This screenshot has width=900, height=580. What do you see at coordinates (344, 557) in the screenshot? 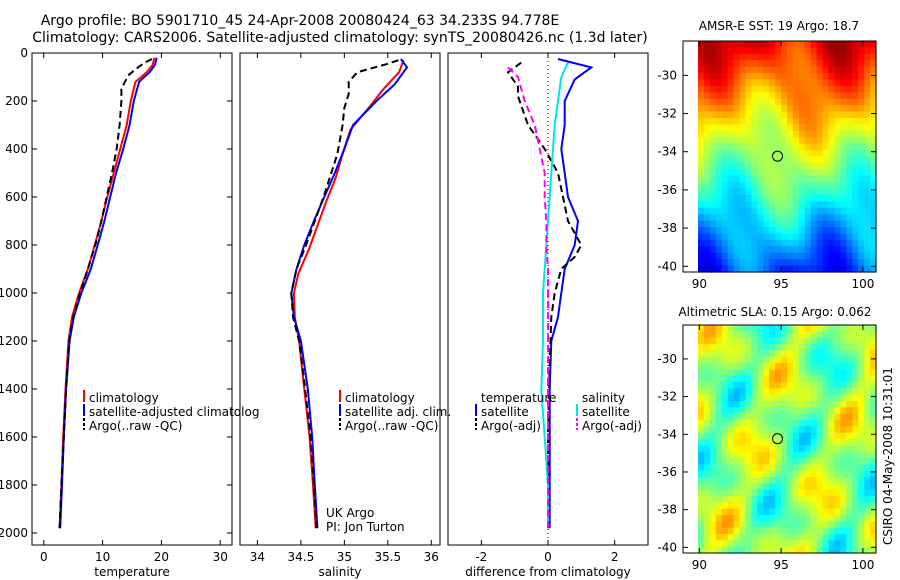
I see `x-tick-label: 35` at bounding box center [344, 557].